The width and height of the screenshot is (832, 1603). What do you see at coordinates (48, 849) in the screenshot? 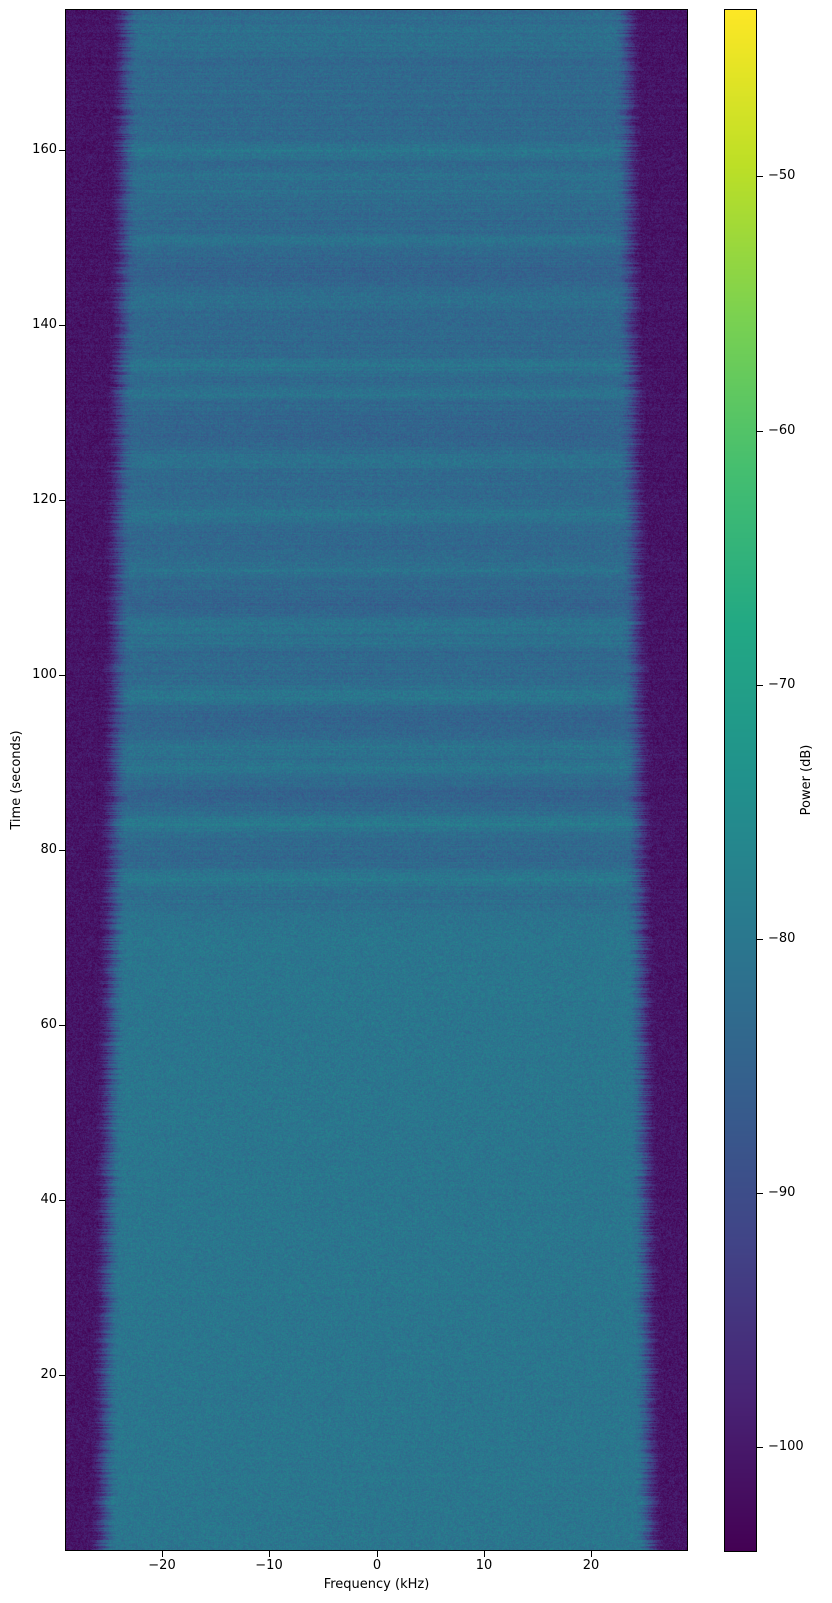
I see `y-tick-label: 80` at bounding box center [48, 849].